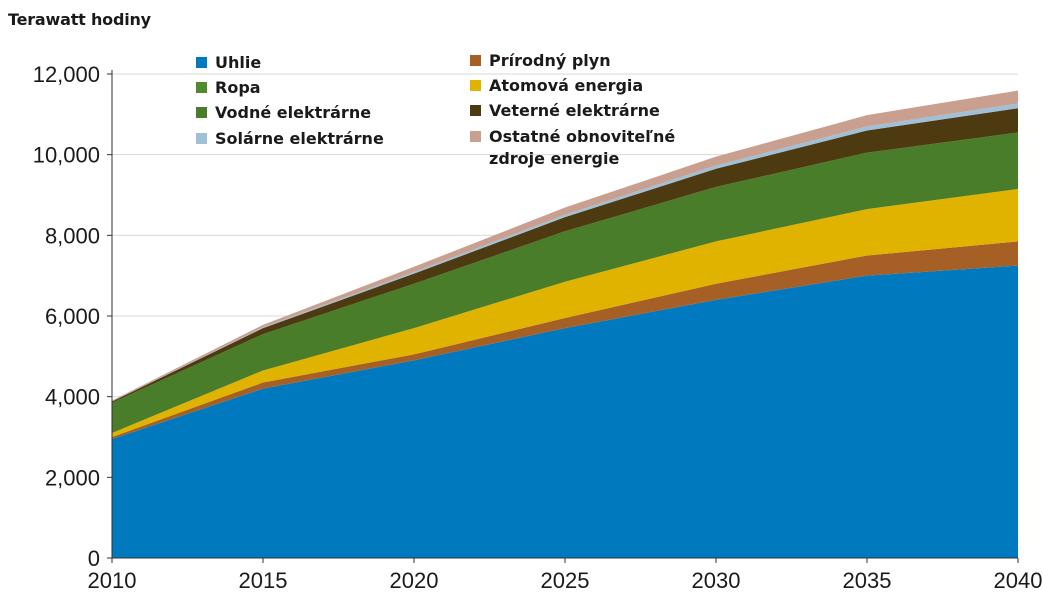 This screenshot has width=1043, height=597. What do you see at coordinates (263, 580) in the screenshot?
I see `x-tick-label: 2015` at bounding box center [263, 580].